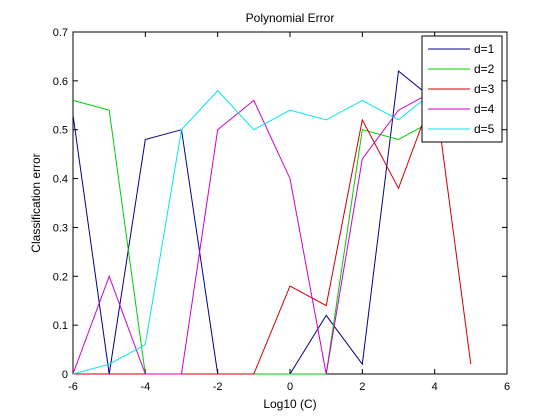 The width and height of the screenshot is (560, 420). Describe the element at coordinates (145, 387) in the screenshot. I see `x-tick-label: -4` at that location.